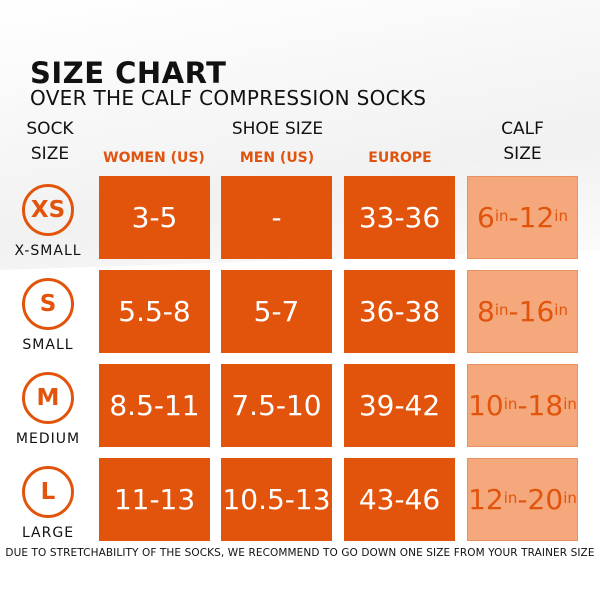 This screenshot has width=600, height=600. I want to click on column-header-europe: EUROPE, so click(400, 158).